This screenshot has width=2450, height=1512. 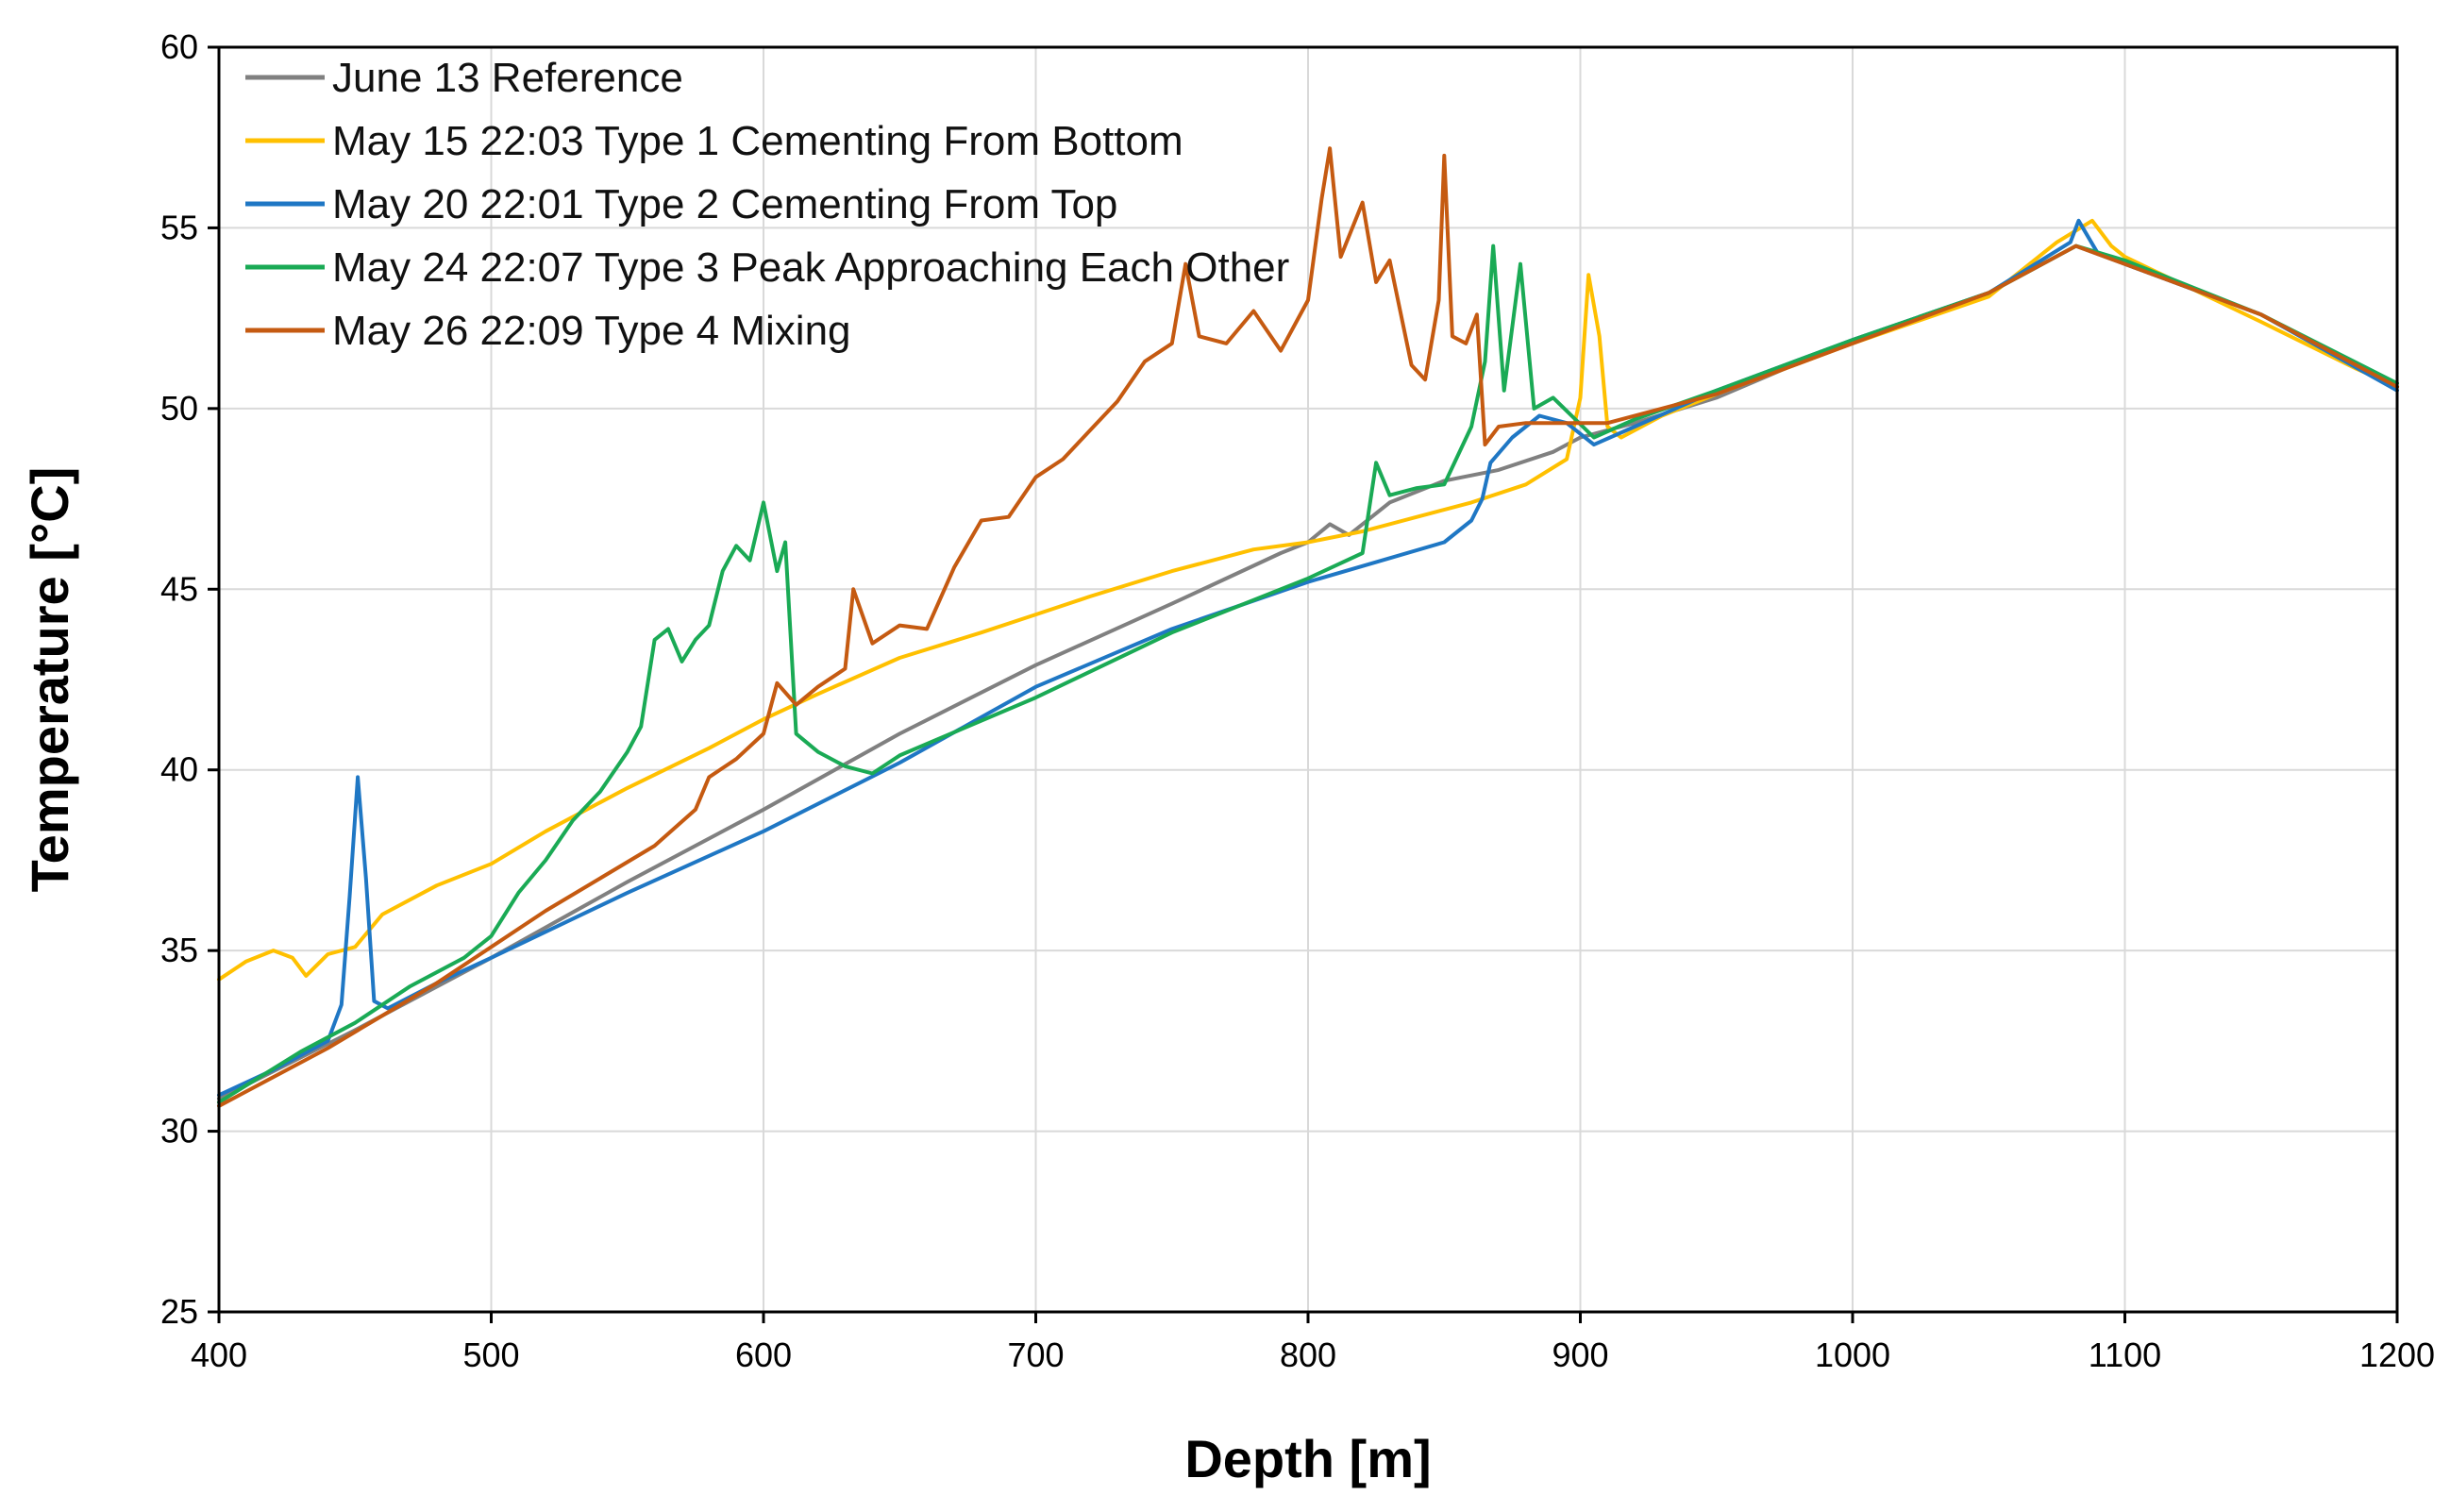 What do you see at coordinates (179, 408) in the screenshot?
I see `y-tick-label: 50` at bounding box center [179, 408].